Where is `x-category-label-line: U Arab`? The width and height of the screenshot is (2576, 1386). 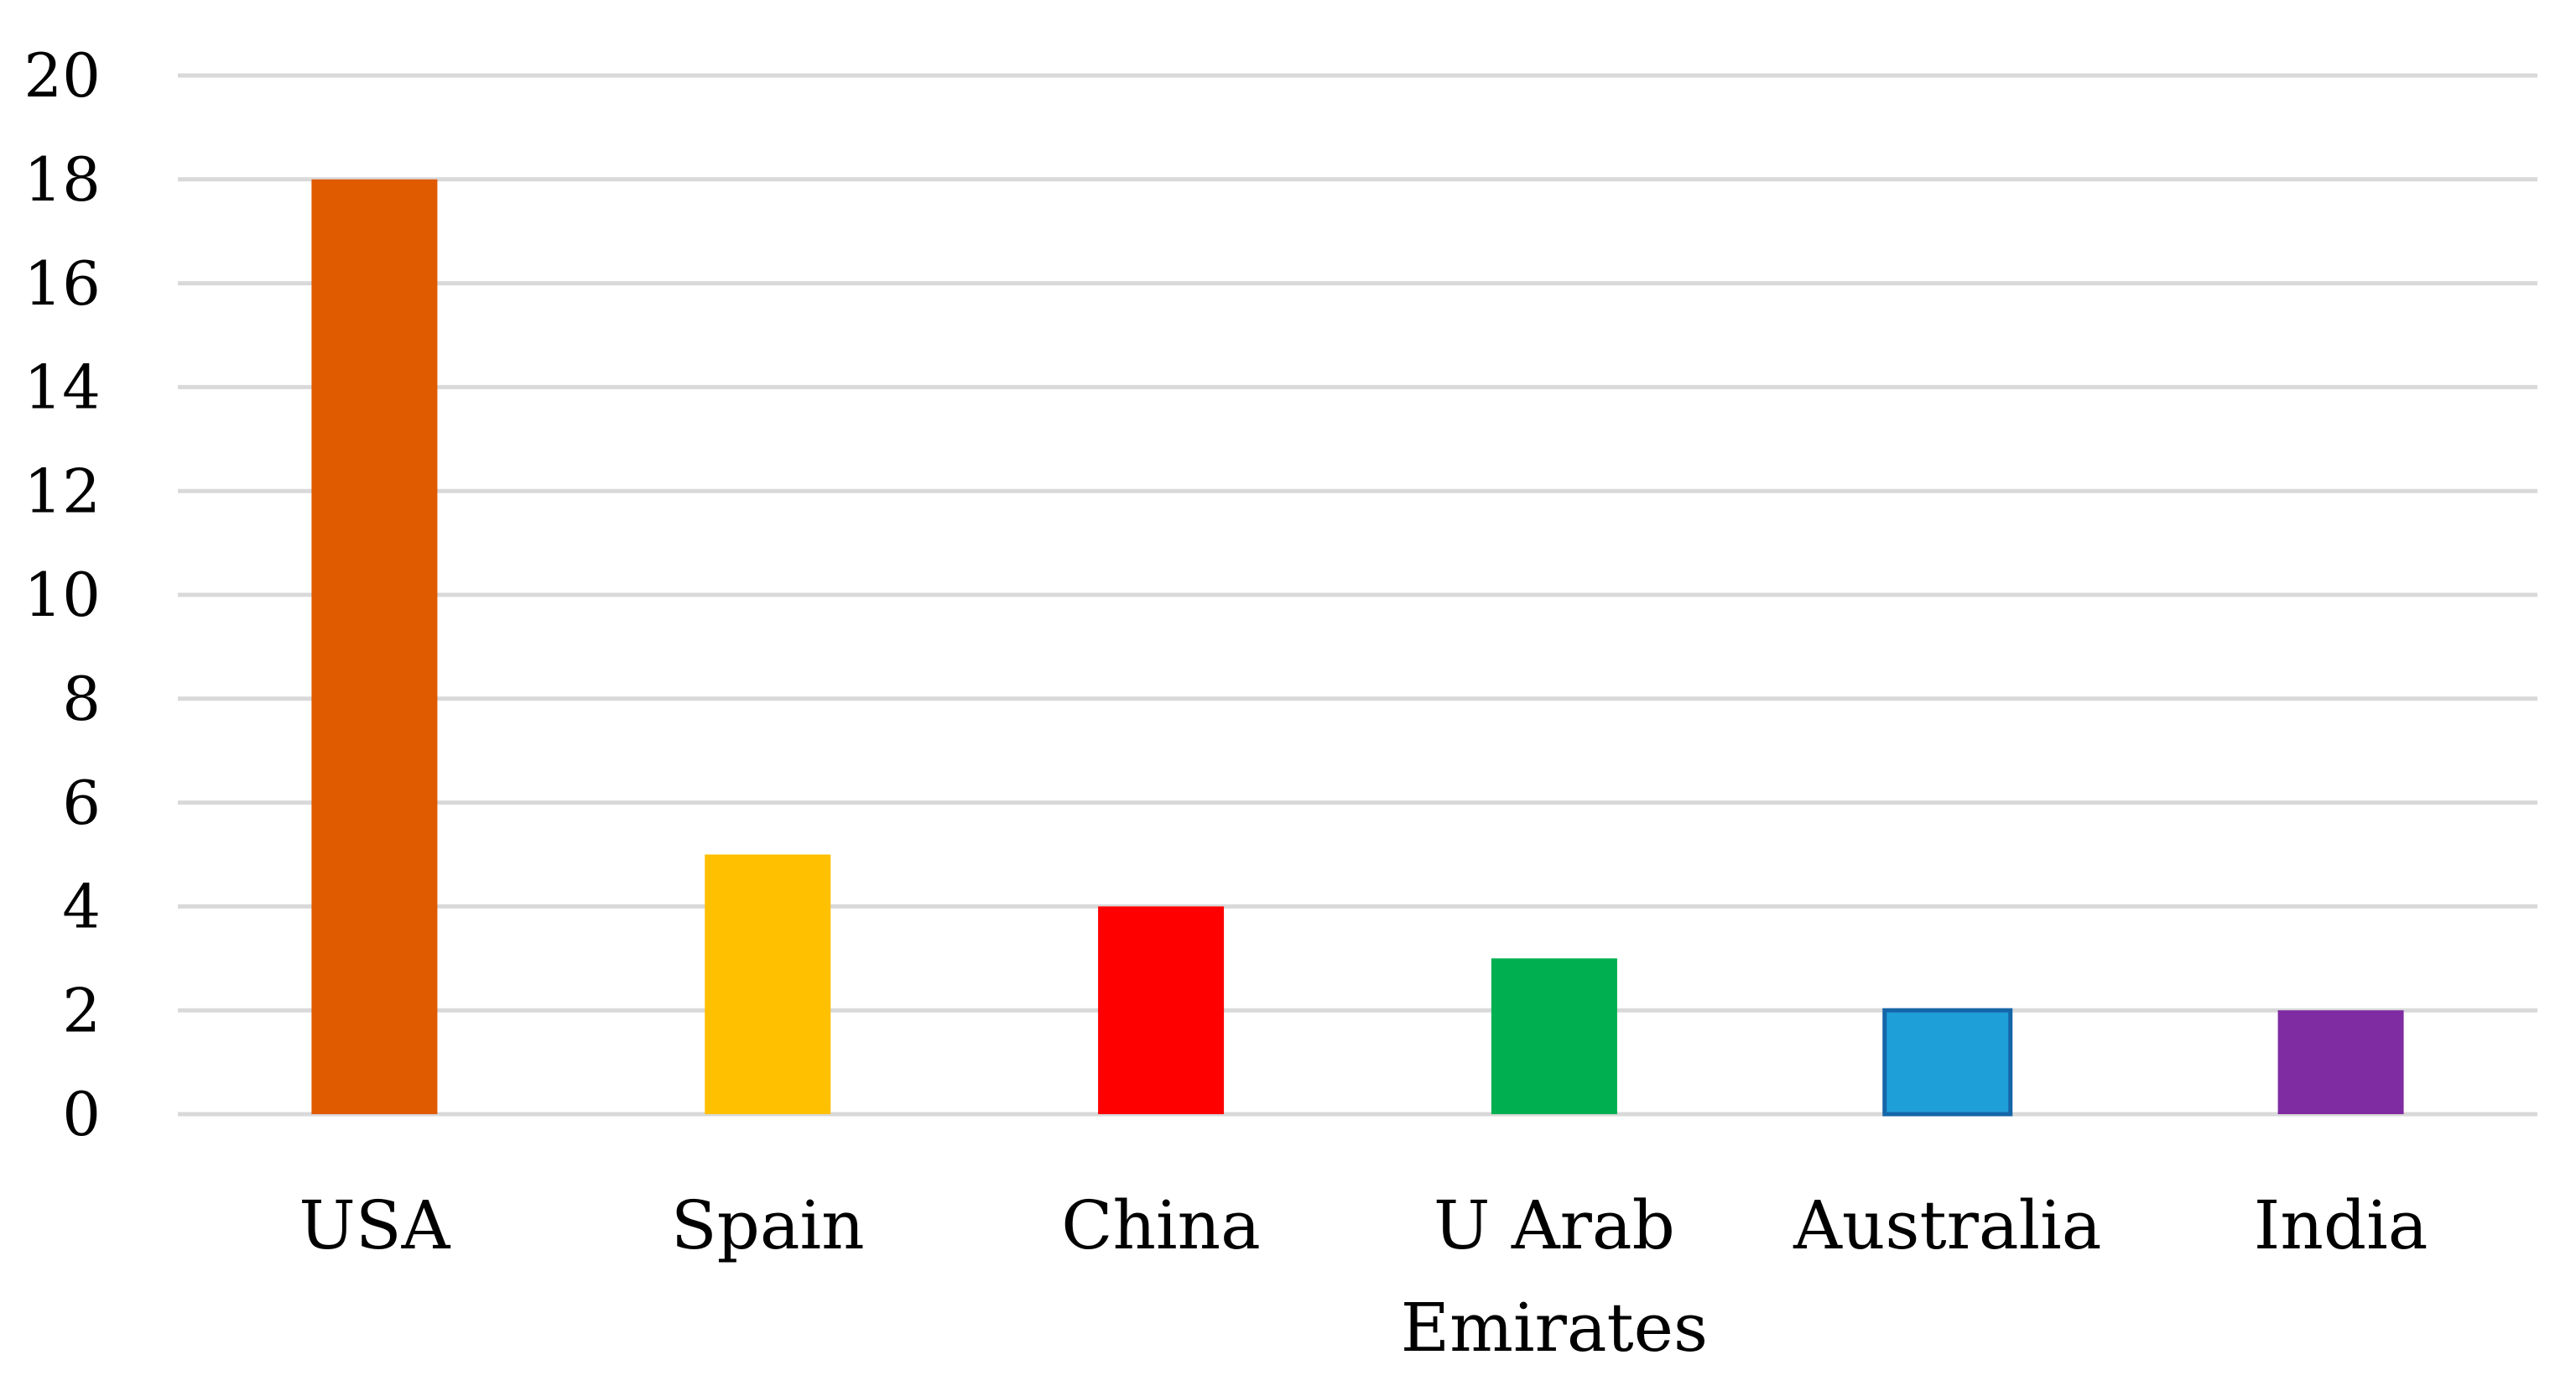 x-category-label-line: U Arab is located at coordinates (1554, 1225).